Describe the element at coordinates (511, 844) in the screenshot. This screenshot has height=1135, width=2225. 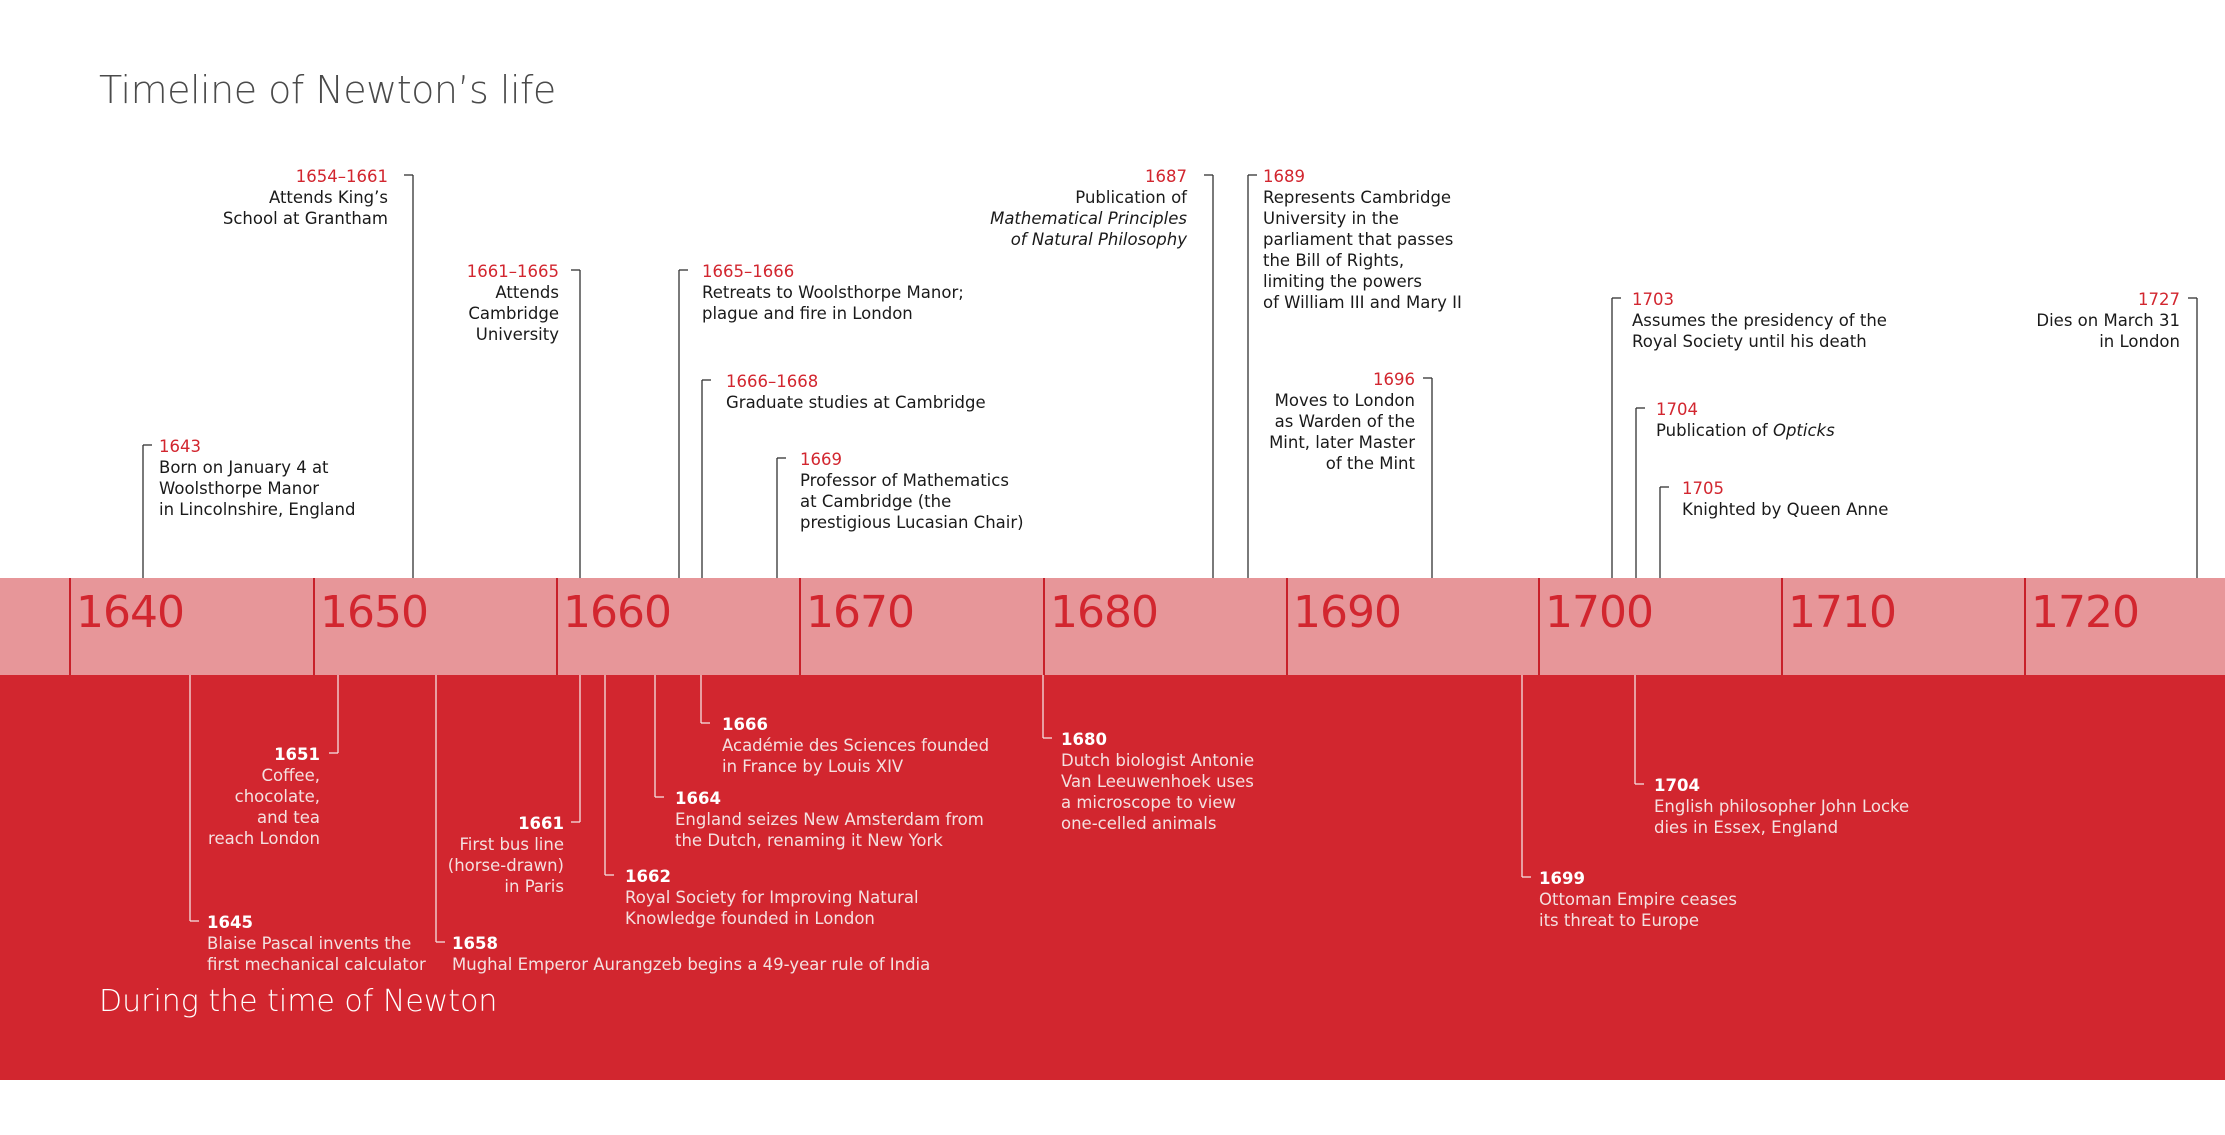
I see `event-description-line: First bus line` at that location.